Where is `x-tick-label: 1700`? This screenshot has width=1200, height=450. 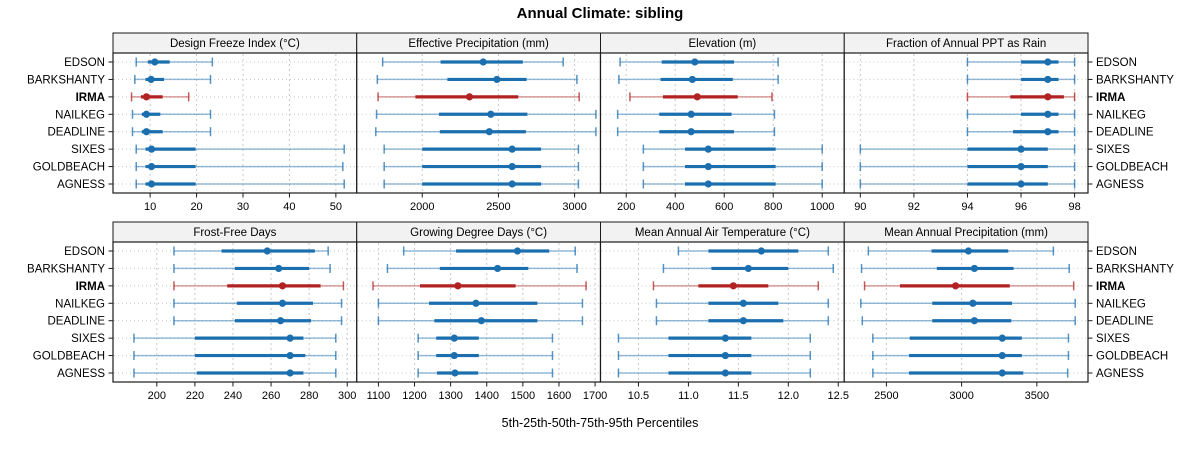 x-tick-label: 1700 is located at coordinates (595, 396).